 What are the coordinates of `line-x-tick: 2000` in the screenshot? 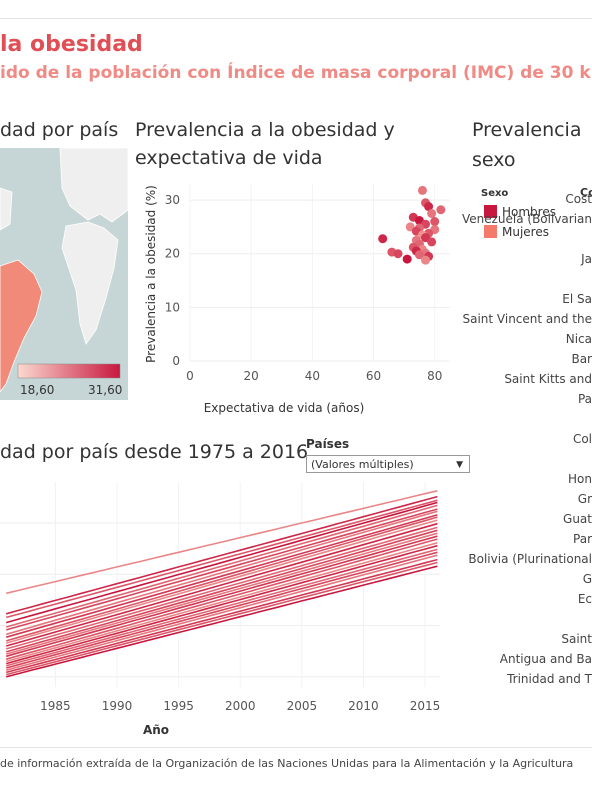 It's located at (240, 706).